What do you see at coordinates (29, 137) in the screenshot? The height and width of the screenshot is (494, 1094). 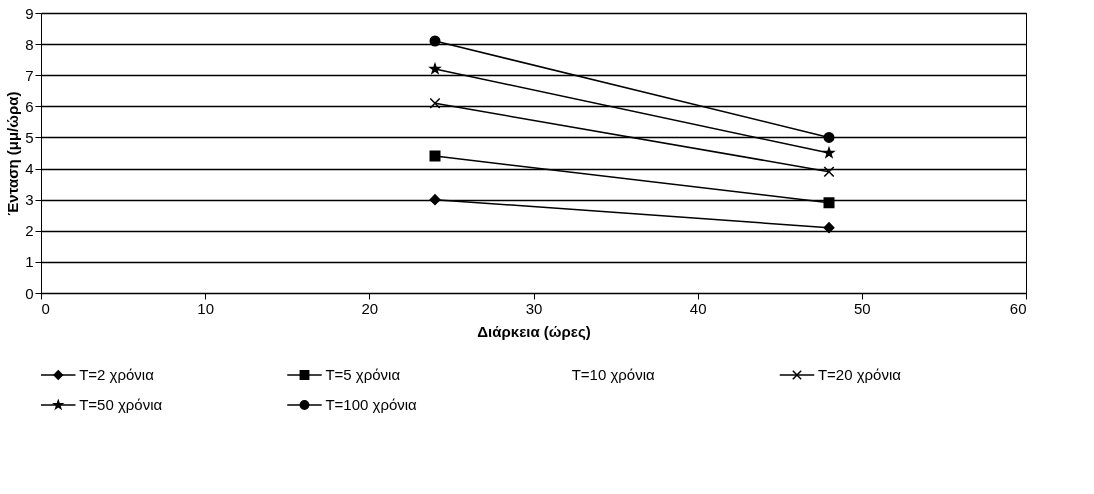 I see `y-tick-label: 5` at bounding box center [29, 137].